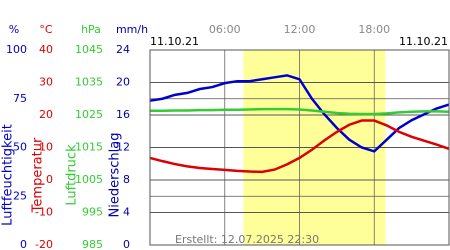 This screenshot has width=450, height=250. Describe the element at coordinates (225, 29) in the screenshot. I see `x-tick-label: 06:00` at that location.